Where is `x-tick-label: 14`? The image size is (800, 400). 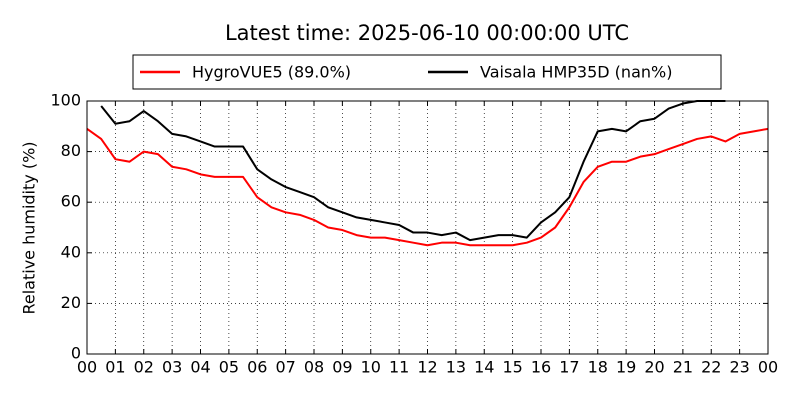
x-tick-label: 14 is located at coordinates (484, 367).